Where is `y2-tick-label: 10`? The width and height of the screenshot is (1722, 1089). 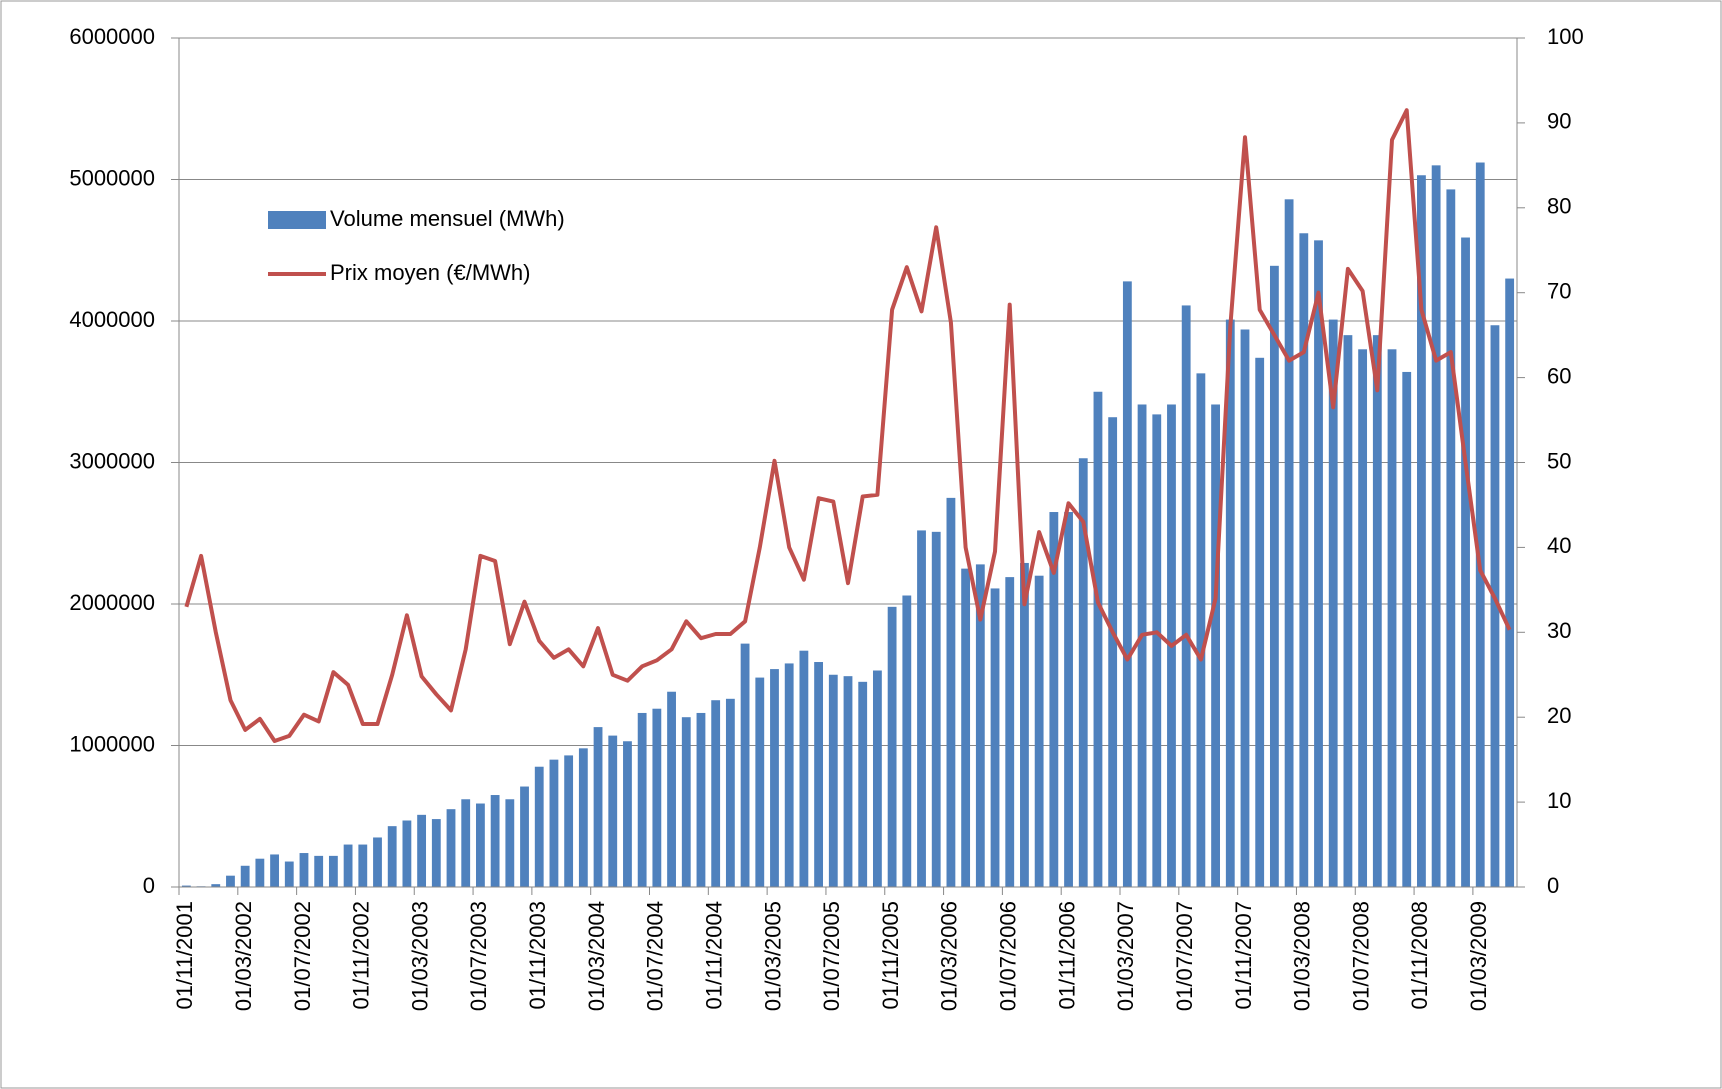 y2-tick-label: 10 is located at coordinates (1559, 800).